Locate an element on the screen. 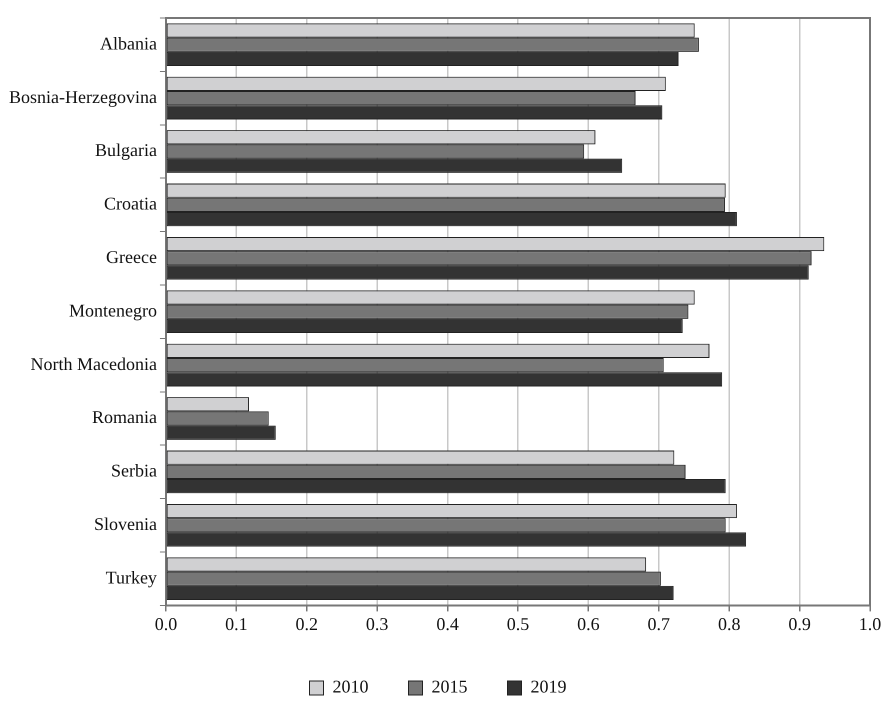  y-tick-label: Albania is located at coordinates (128, 43).